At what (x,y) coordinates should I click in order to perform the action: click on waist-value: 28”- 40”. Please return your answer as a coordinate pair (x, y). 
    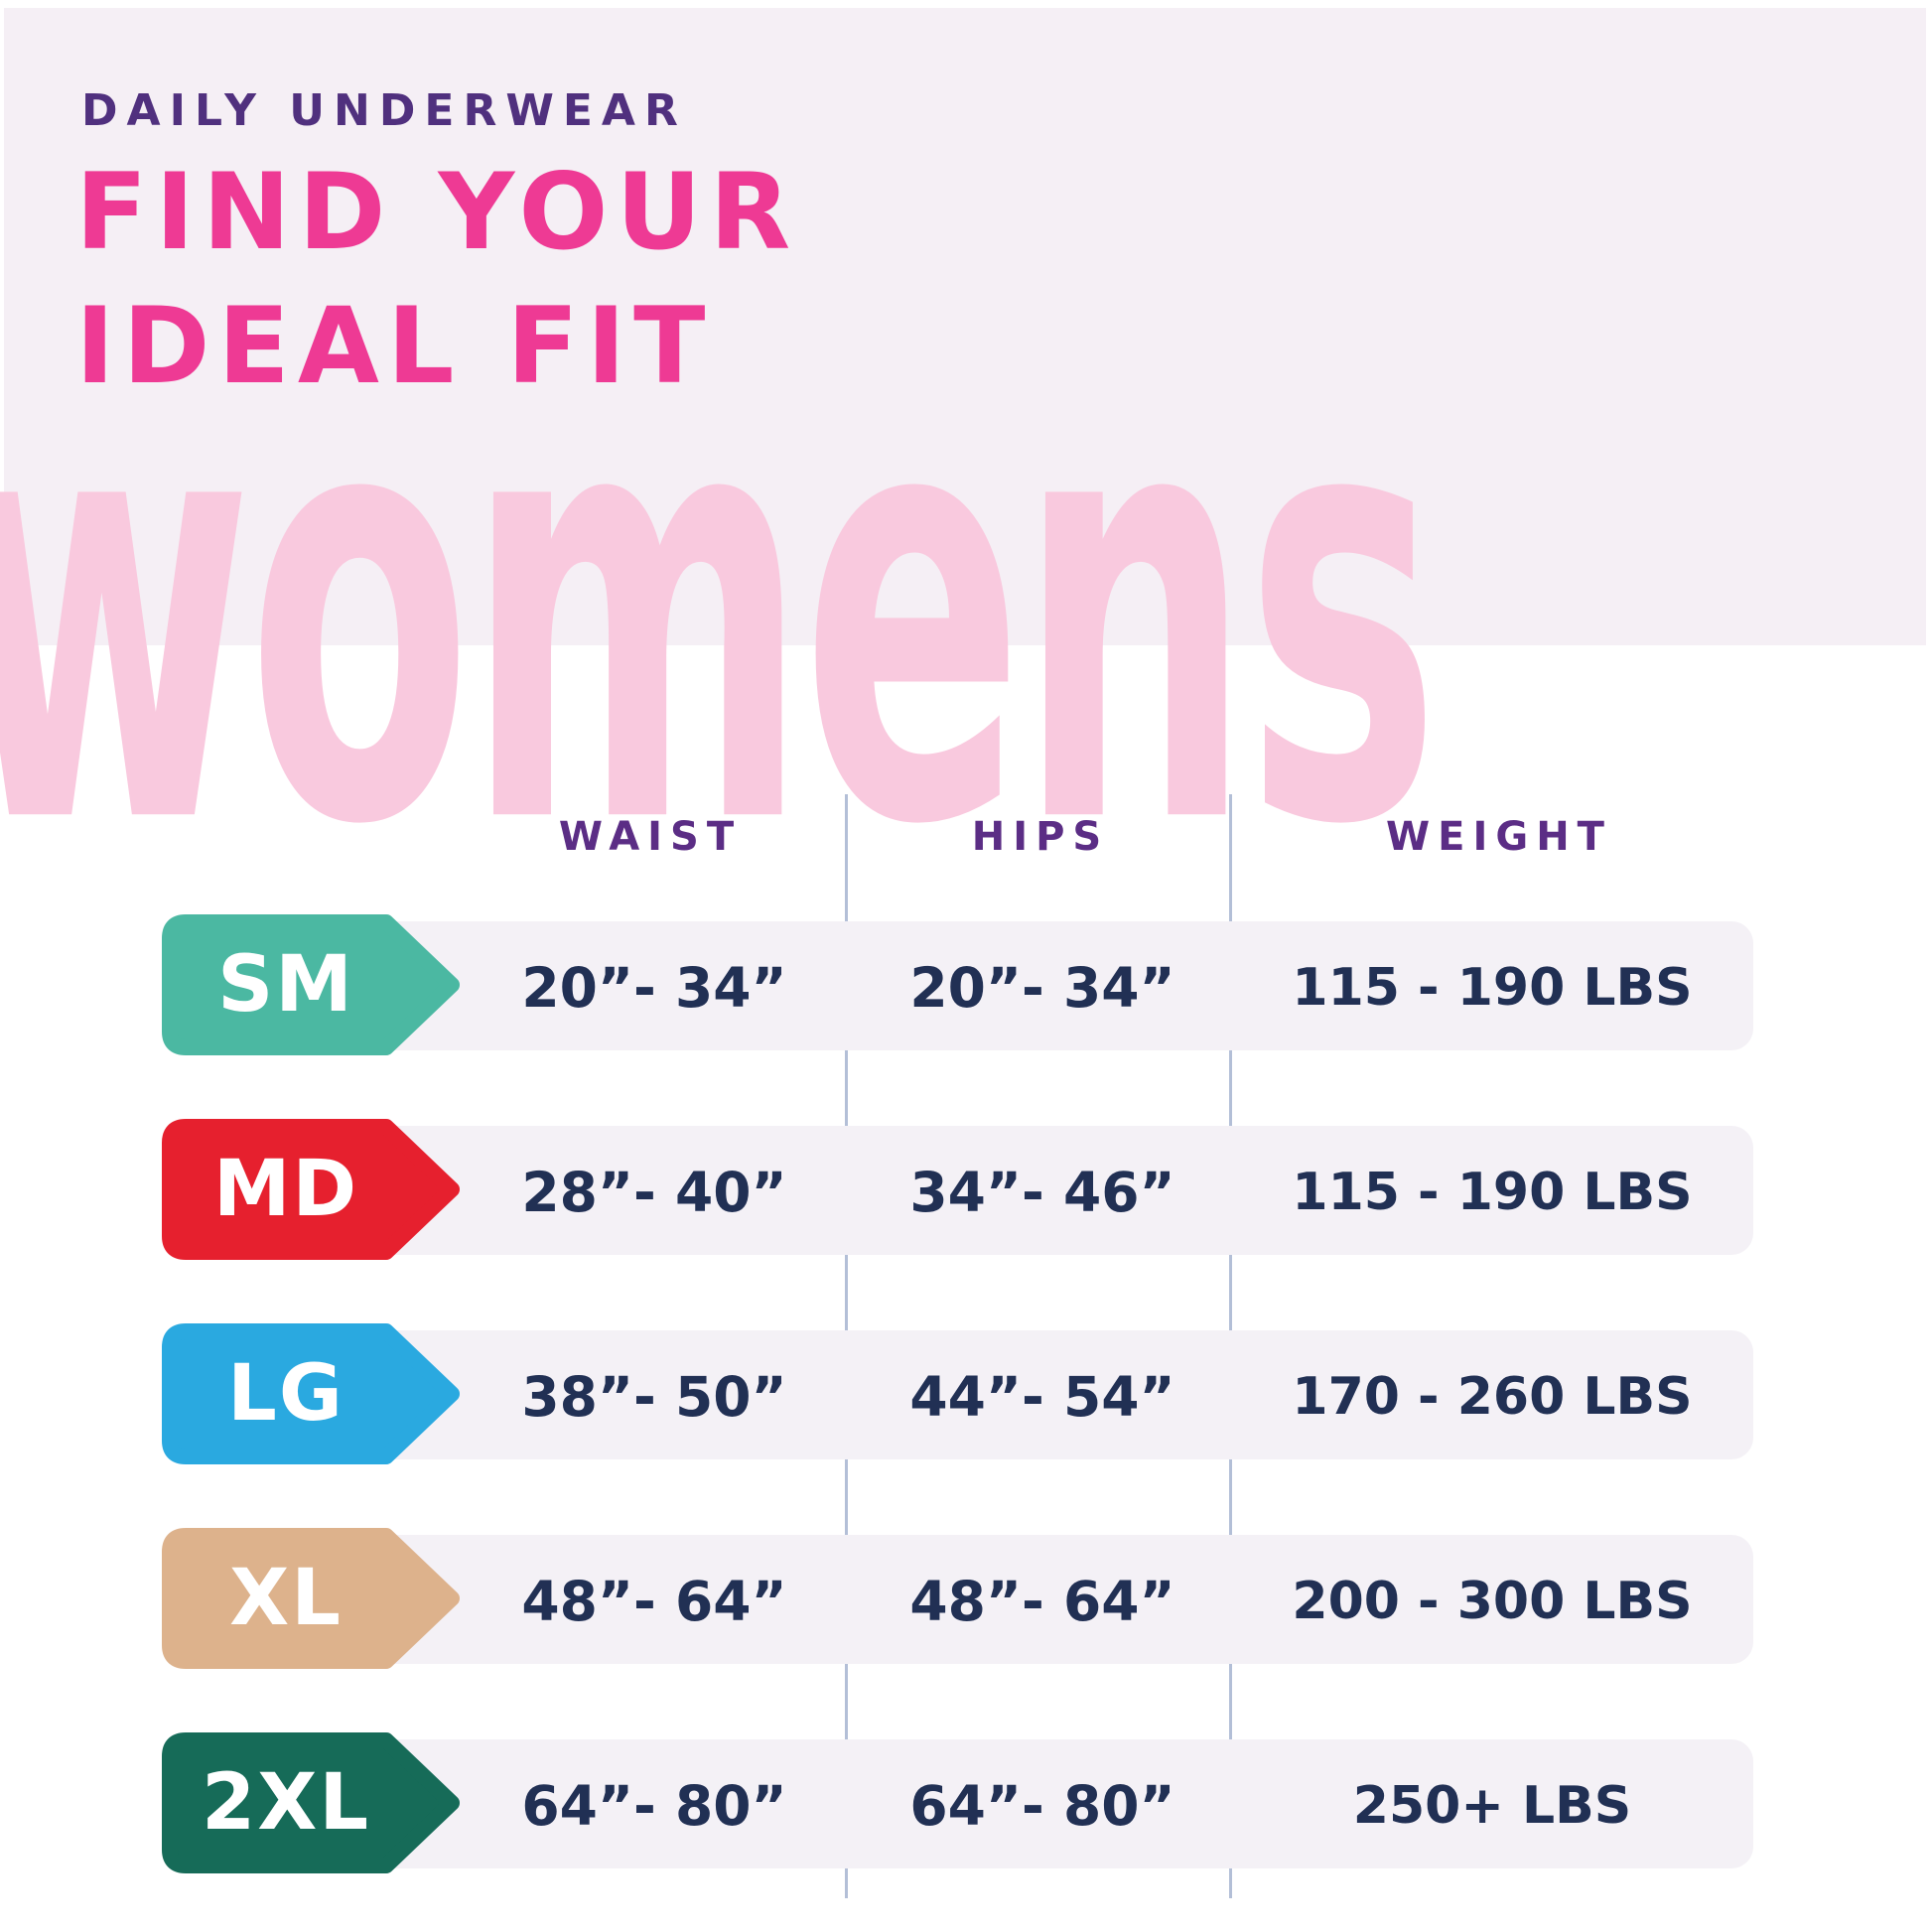
    Looking at the image, I should click on (654, 1193).